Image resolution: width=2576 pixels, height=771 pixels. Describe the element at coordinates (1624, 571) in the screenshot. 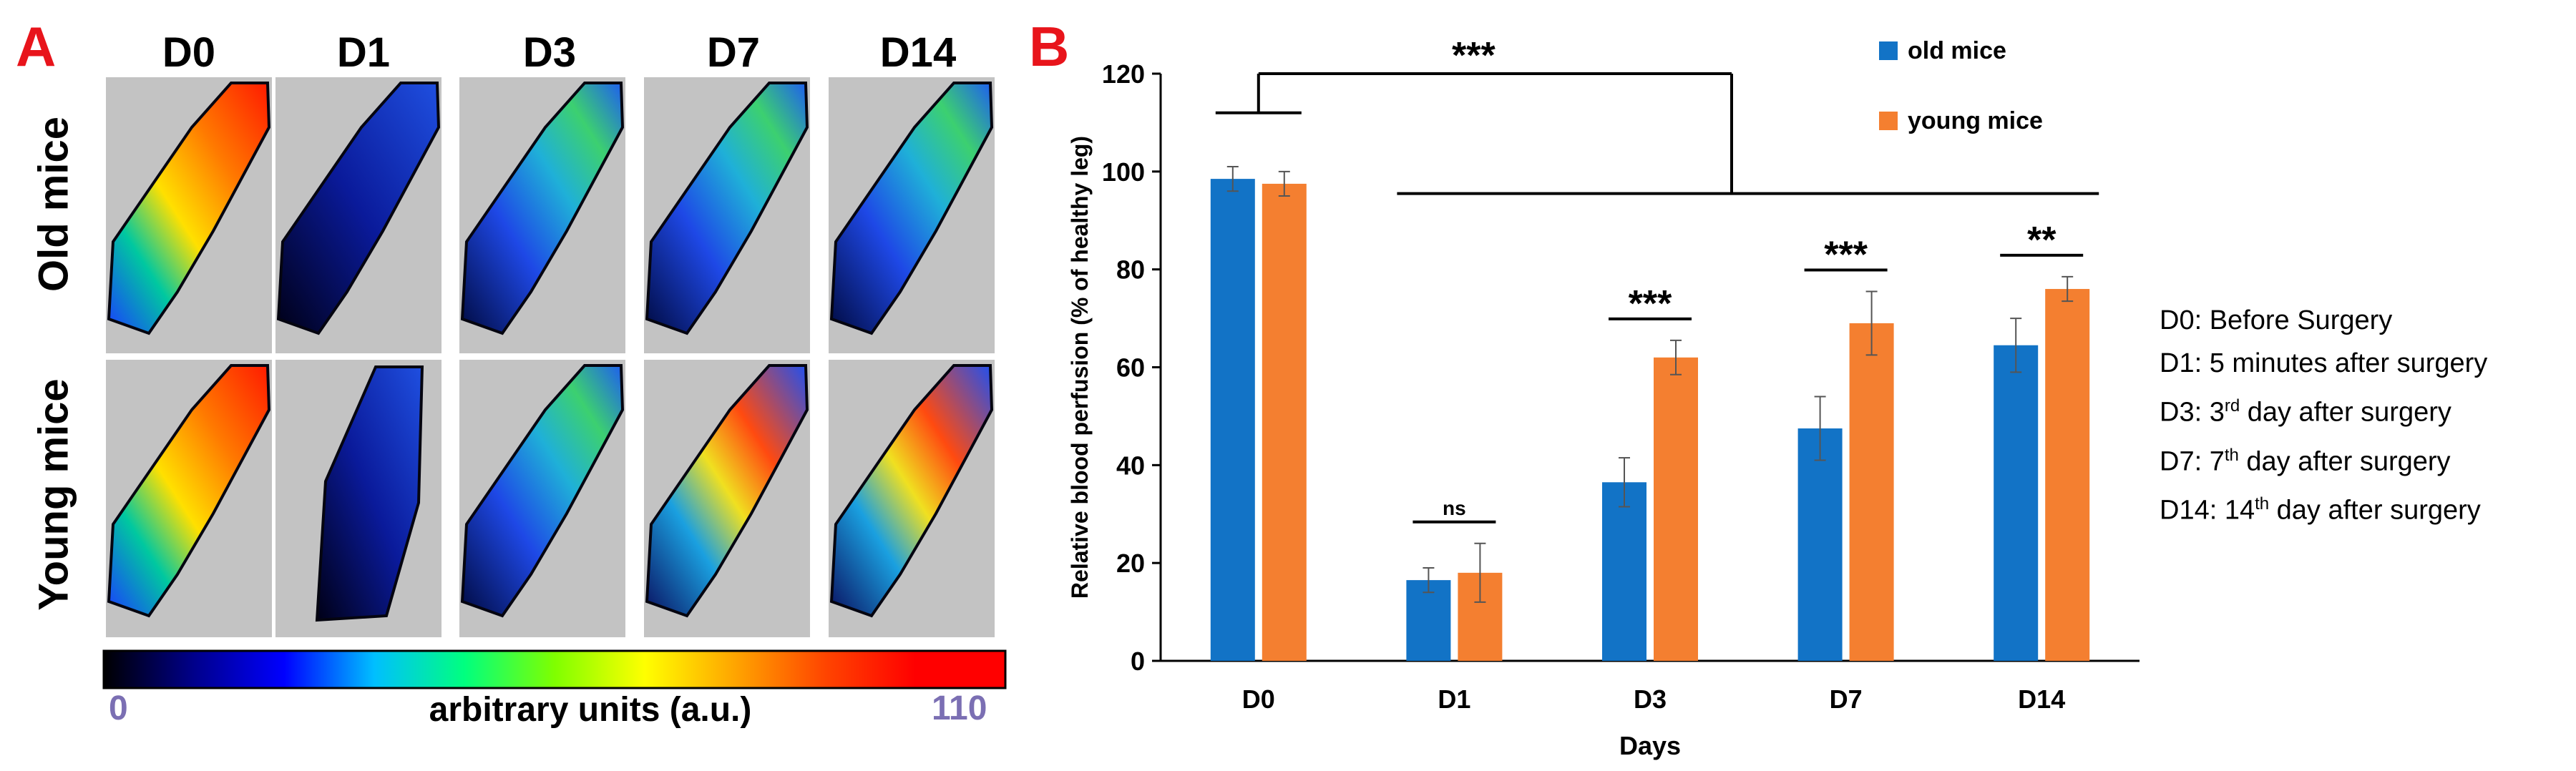

I see `bar-old-mice-d3` at that location.